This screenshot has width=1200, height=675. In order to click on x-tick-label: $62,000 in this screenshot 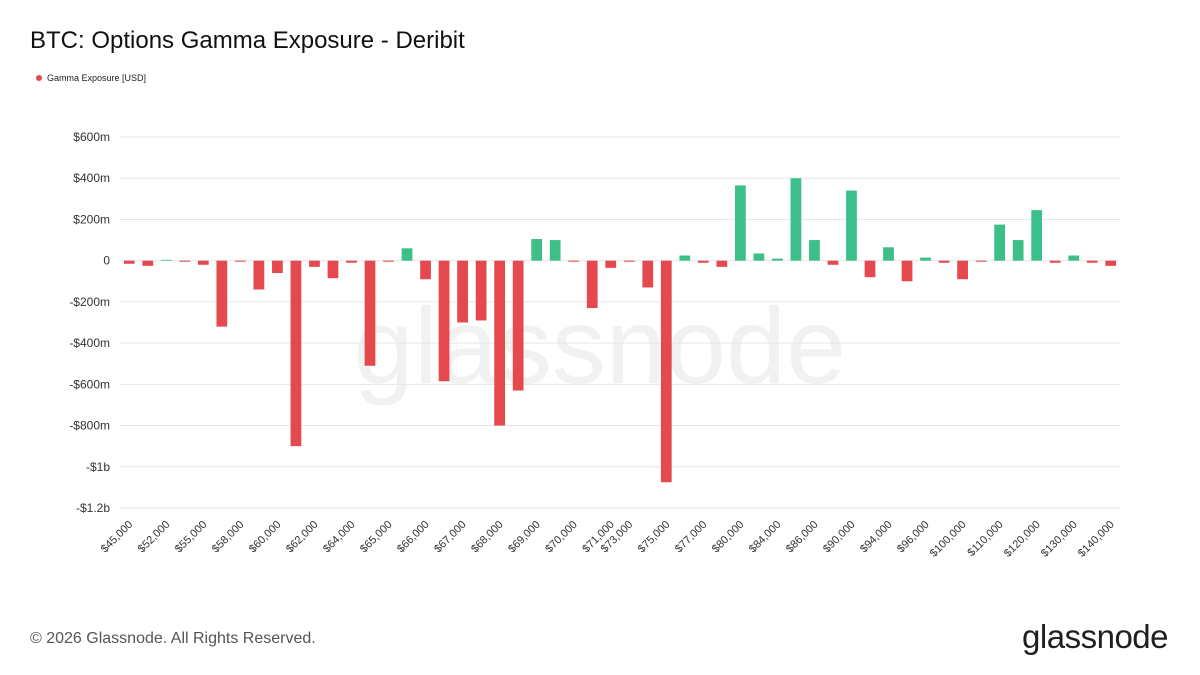, I will do `click(302, 537)`.